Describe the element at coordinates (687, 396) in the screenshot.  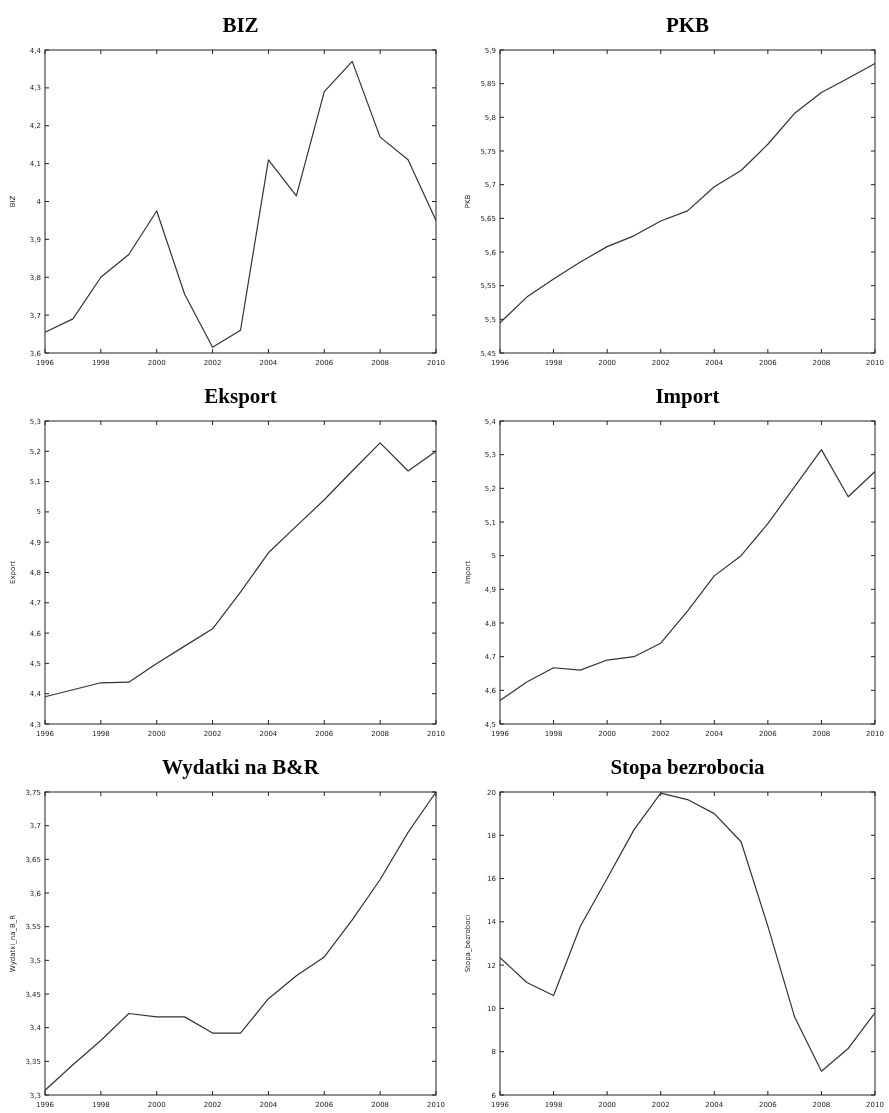
I see `chart-title: Import` at that location.